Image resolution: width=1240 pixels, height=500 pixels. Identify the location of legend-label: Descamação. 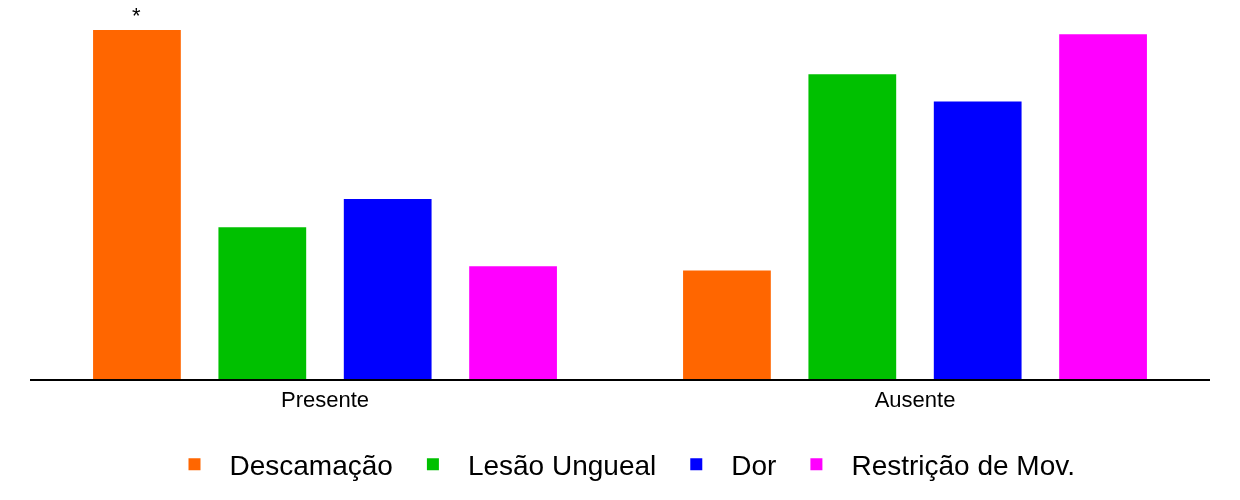
(311, 466).